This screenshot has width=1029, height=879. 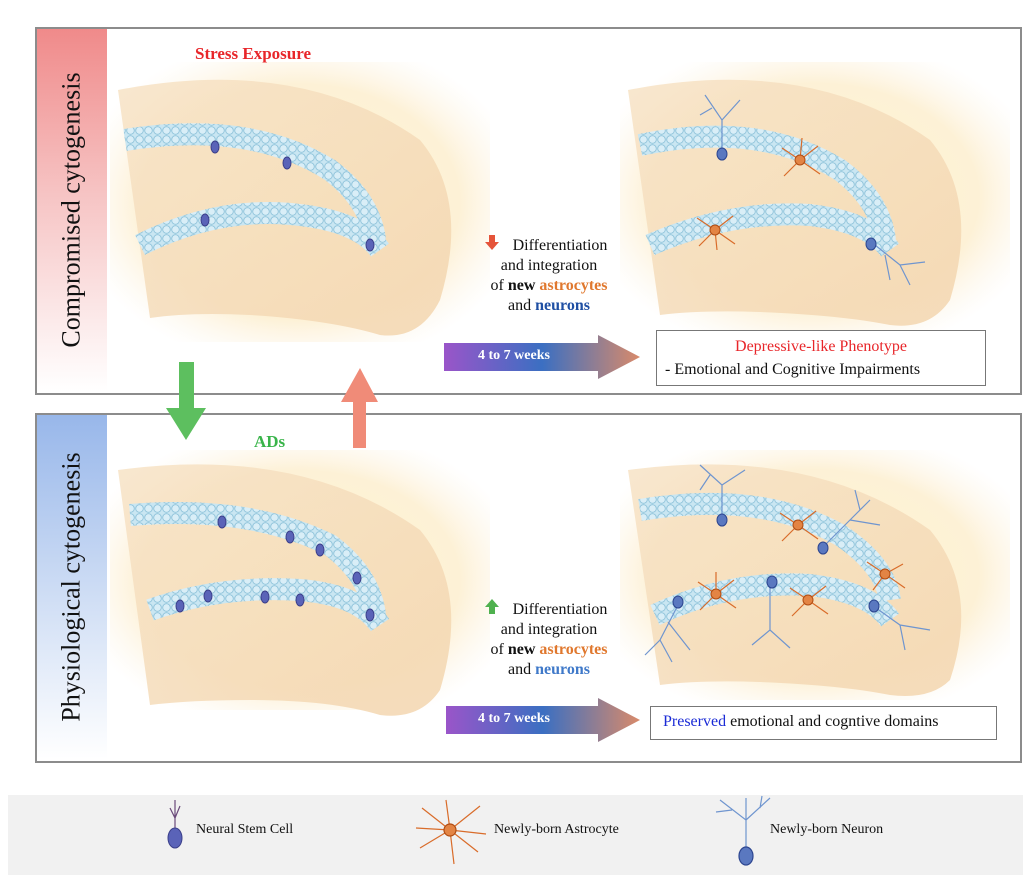 What do you see at coordinates (520, 305) in the screenshot?
I see `top-and: and` at bounding box center [520, 305].